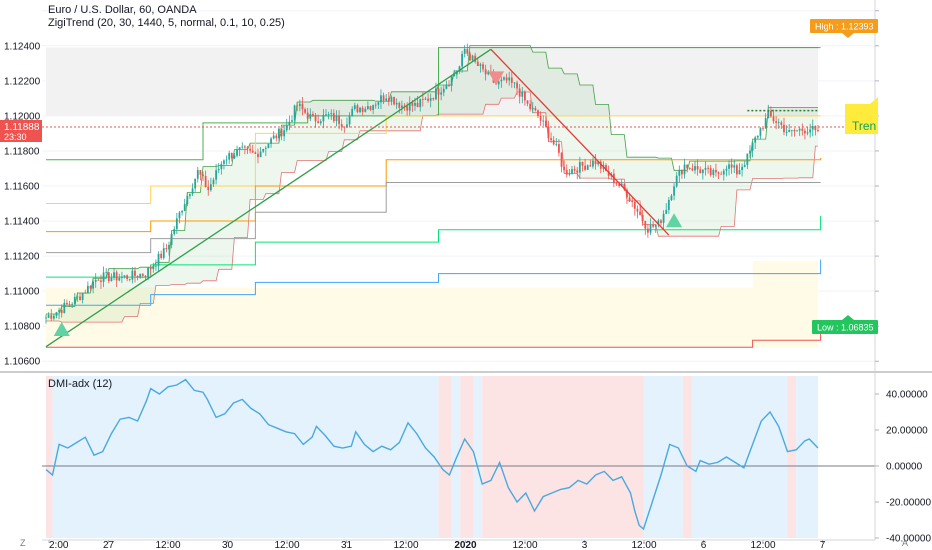 This screenshot has width=932, height=550. I want to click on symbol-title: Euro / U.S. Dollar, 60, OANDA, so click(122, 10).